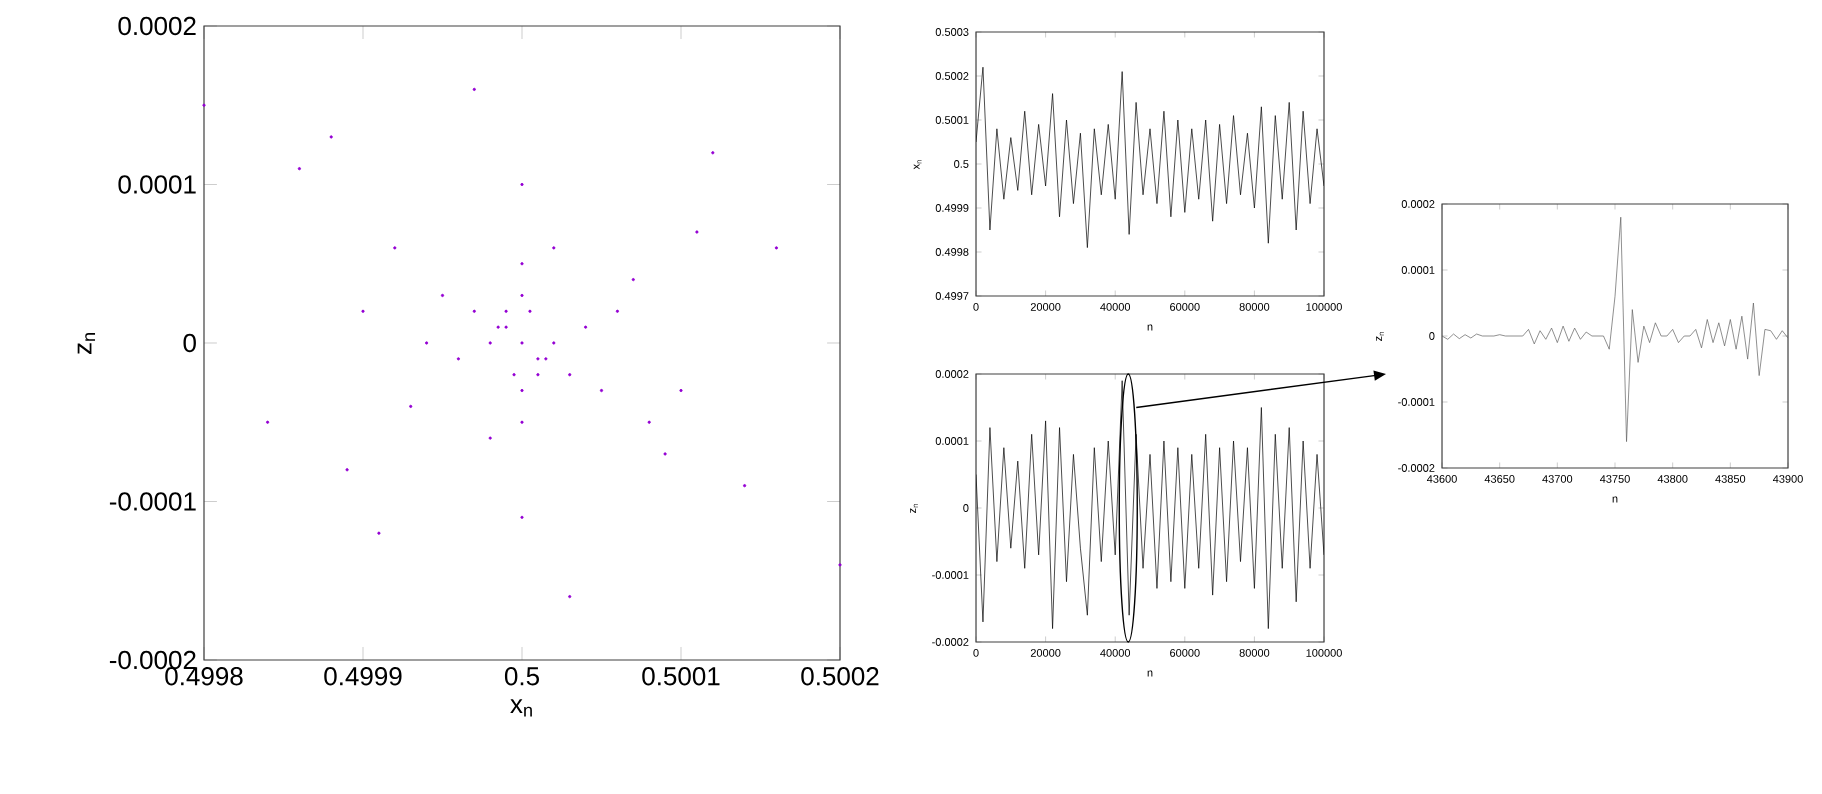 Image resolution: width=1822 pixels, height=794 pixels. I want to click on y-tick-label: 0, so click(189, 343).